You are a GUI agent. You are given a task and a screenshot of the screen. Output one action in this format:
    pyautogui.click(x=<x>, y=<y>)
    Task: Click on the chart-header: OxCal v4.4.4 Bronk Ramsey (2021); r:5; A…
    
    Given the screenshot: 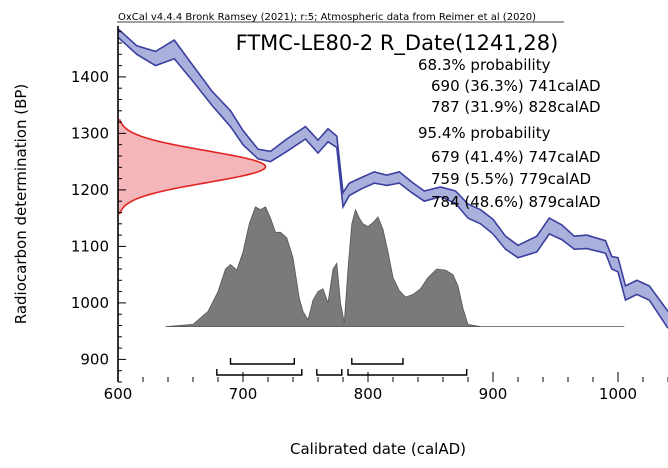 What is the action you would take?
    pyautogui.click(x=327, y=17)
    